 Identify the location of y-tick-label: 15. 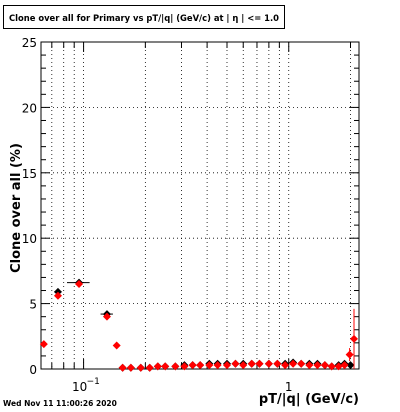
(29, 174).